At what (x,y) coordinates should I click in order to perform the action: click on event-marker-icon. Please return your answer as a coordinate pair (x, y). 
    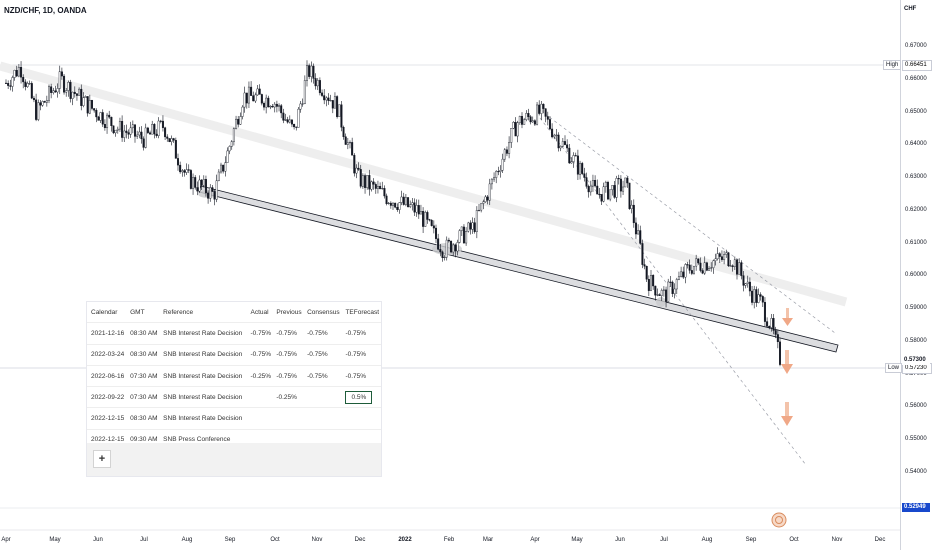
    Looking at the image, I should click on (779, 520).